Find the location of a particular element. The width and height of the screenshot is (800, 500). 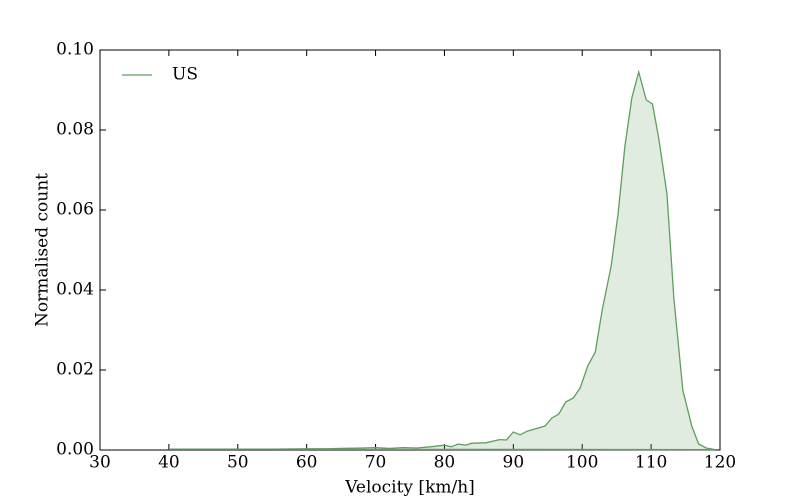

x-tick-label: 80 is located at coordinates (445, 463).